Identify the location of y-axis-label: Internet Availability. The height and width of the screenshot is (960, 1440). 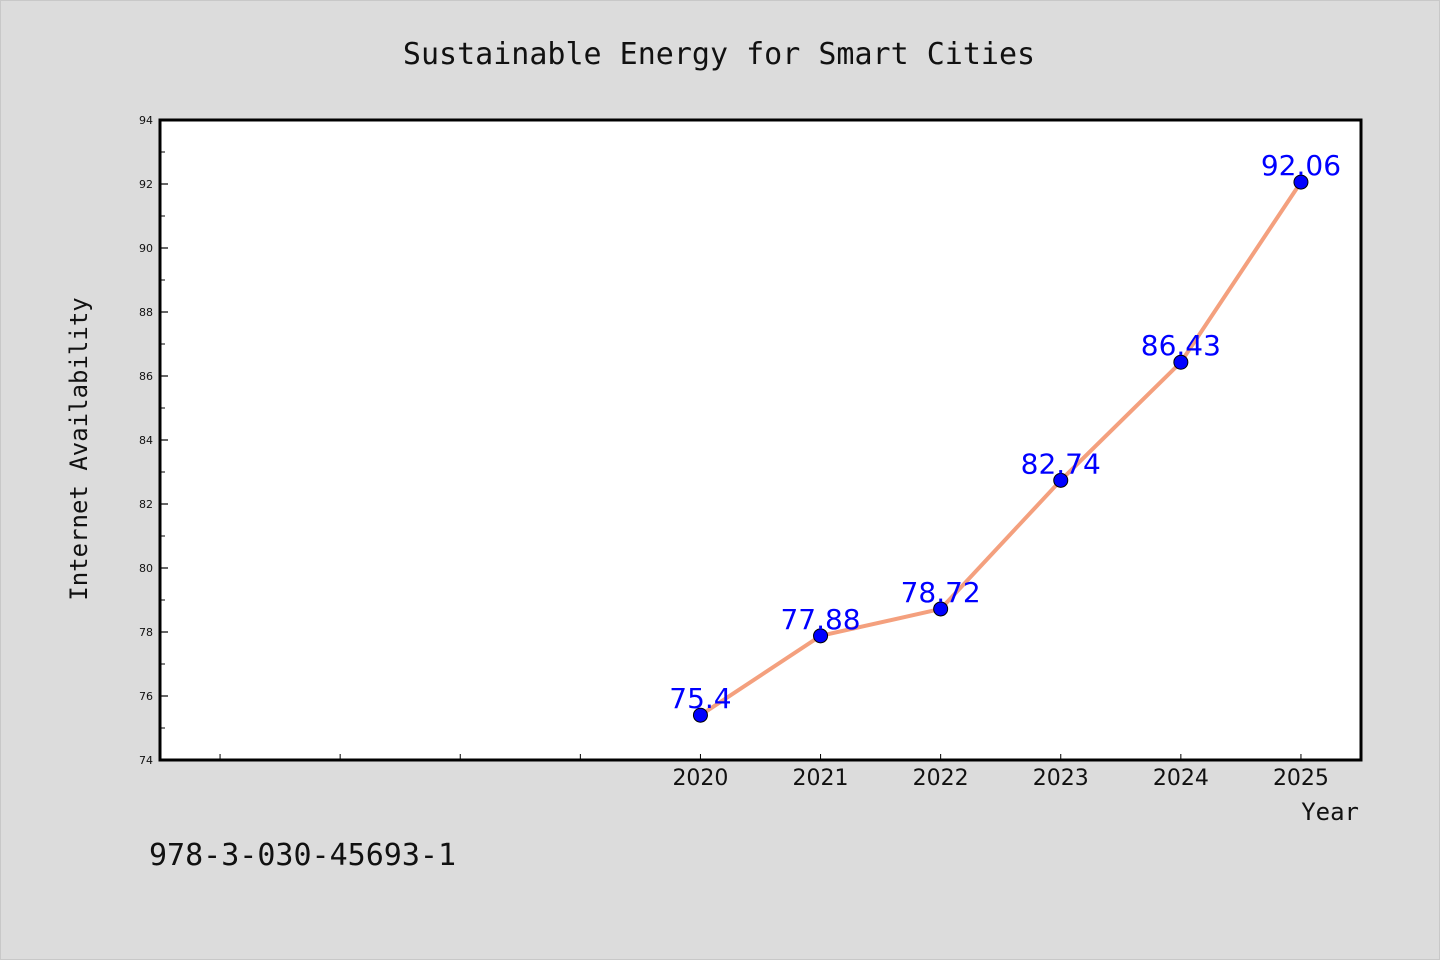
(79, 448).